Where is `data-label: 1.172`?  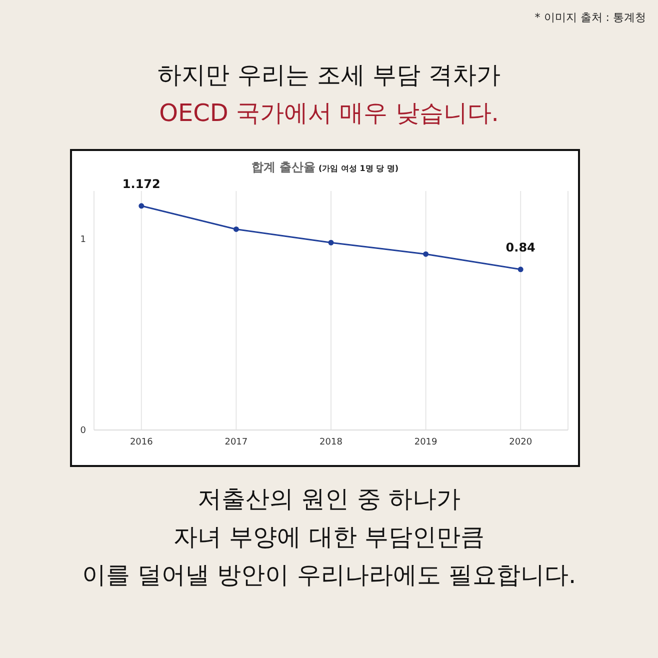 data-label: 1.172 is located at coordinates (141, 183).